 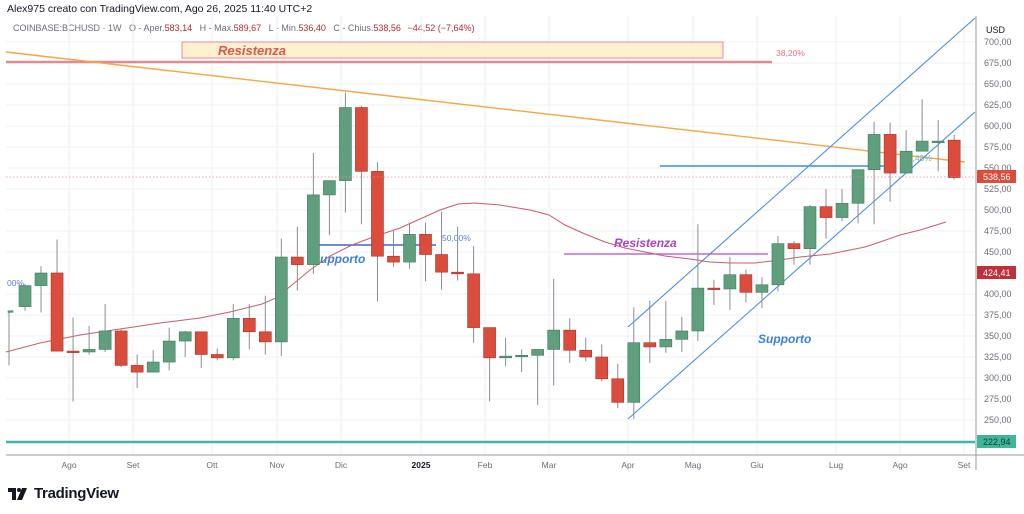 I want to click on x-tick-label: Feb, so click(x=485, y=465).